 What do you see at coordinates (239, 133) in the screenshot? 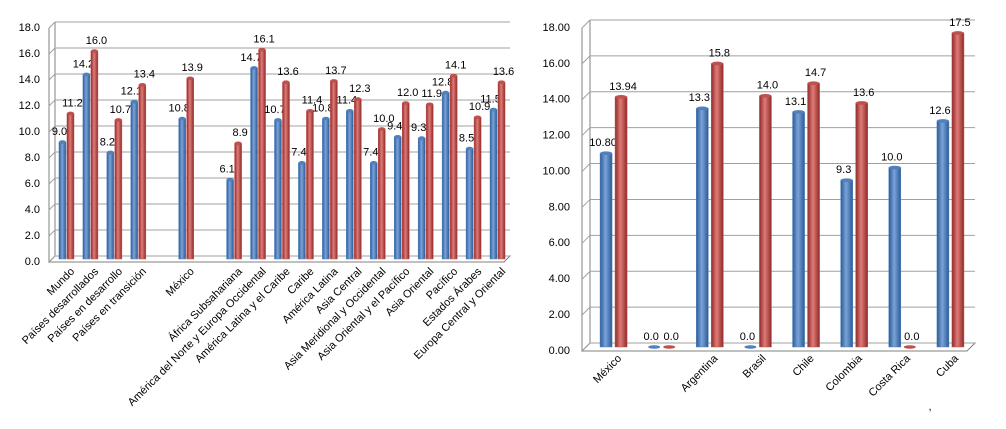
I see `value-label: 8.9` at bounding box center [239, 133].